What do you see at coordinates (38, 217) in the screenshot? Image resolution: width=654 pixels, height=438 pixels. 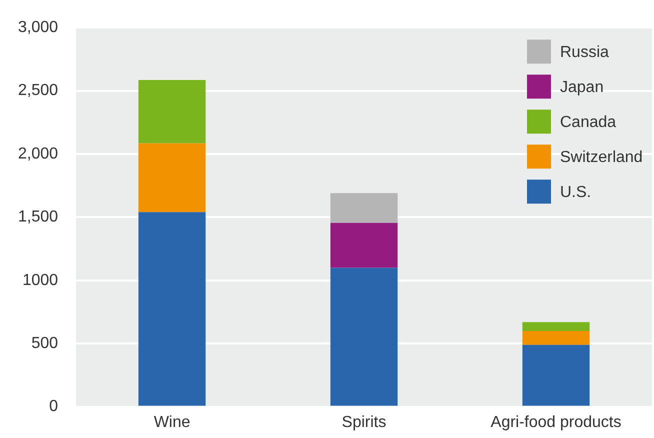 I see `y-tick-label: 1,500` at bounding box center [38, 217].